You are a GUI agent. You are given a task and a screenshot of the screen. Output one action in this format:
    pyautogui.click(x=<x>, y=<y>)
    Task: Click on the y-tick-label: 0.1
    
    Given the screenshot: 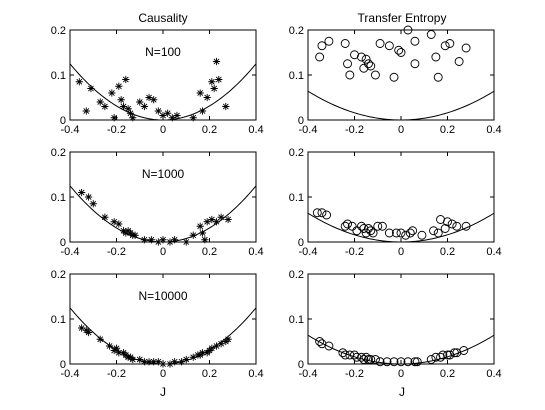 What is the action you would take?
    pyautogui.click(x=58, y=76)
    